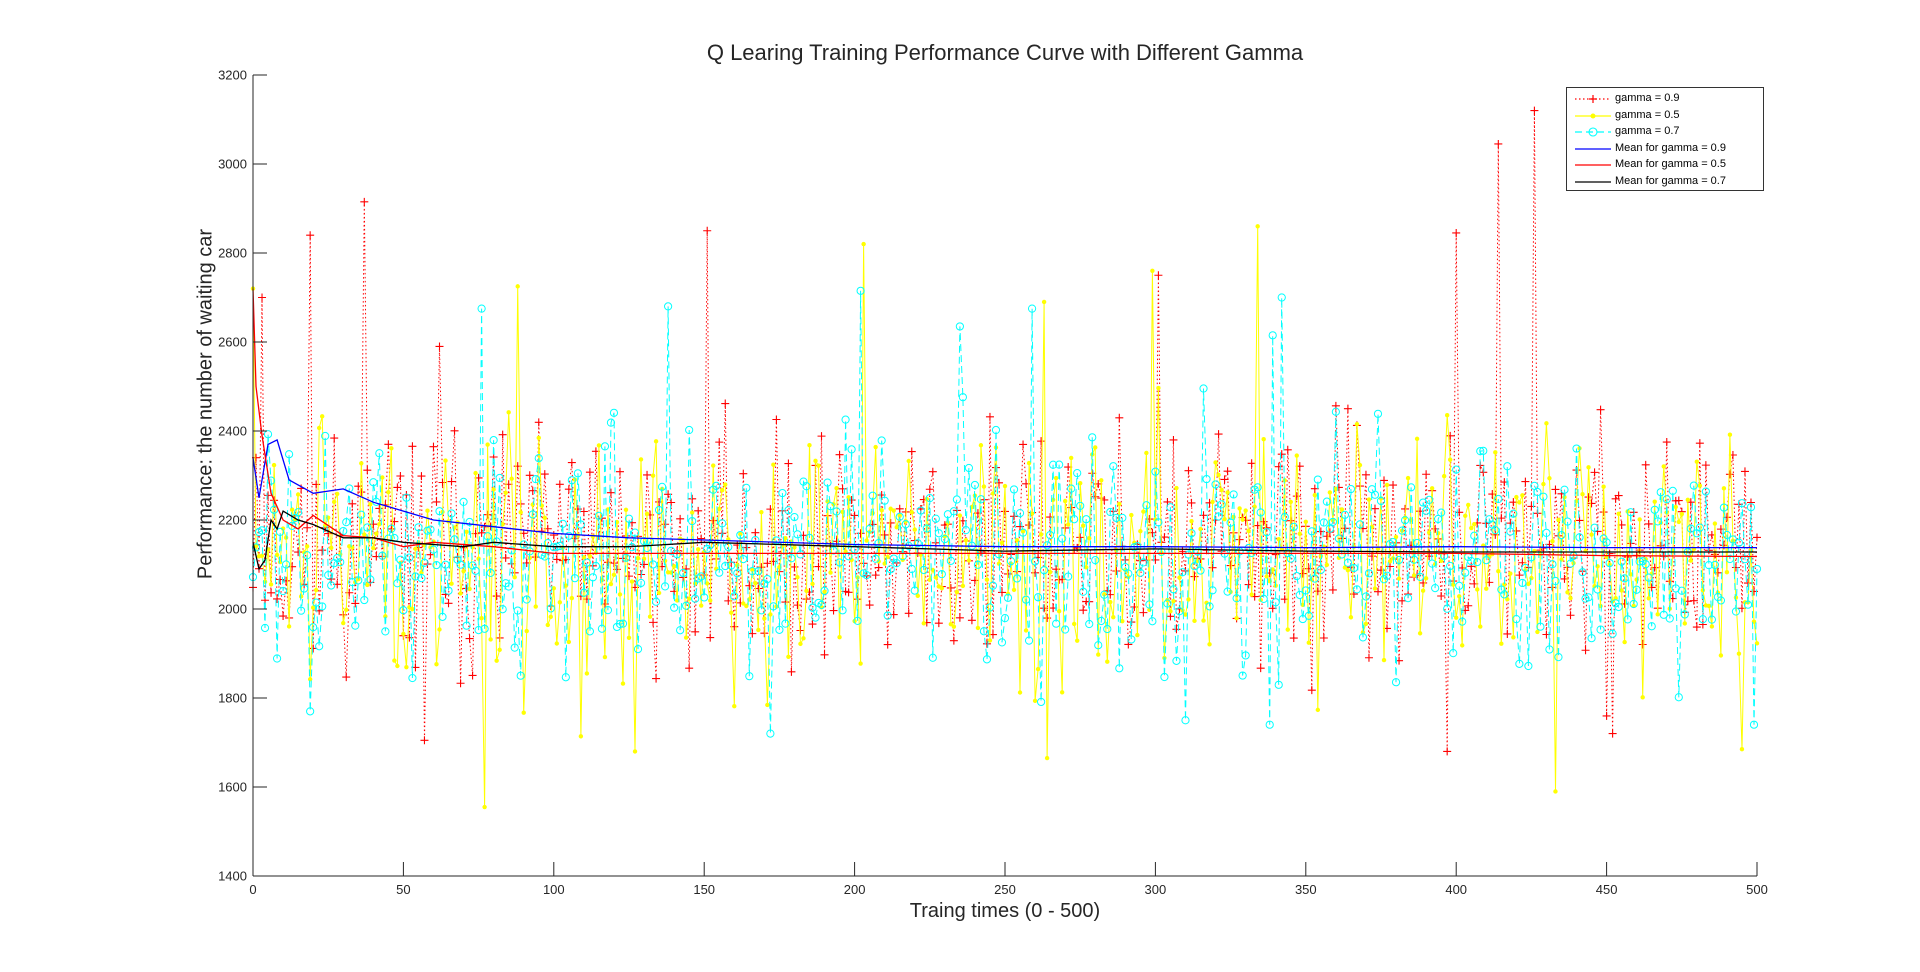  Describe the element at coordinates (1005, 911) in the screenshot. I see `x-axis-label: Traing times (0 - 500)` at that location.